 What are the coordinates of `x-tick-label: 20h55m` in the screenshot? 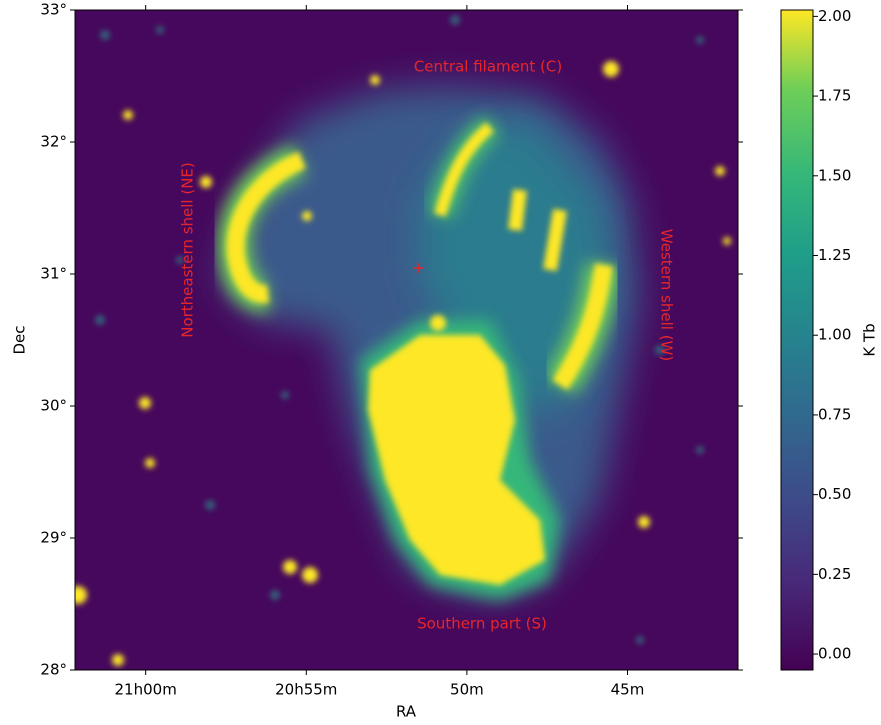 It's located at (306, 690).